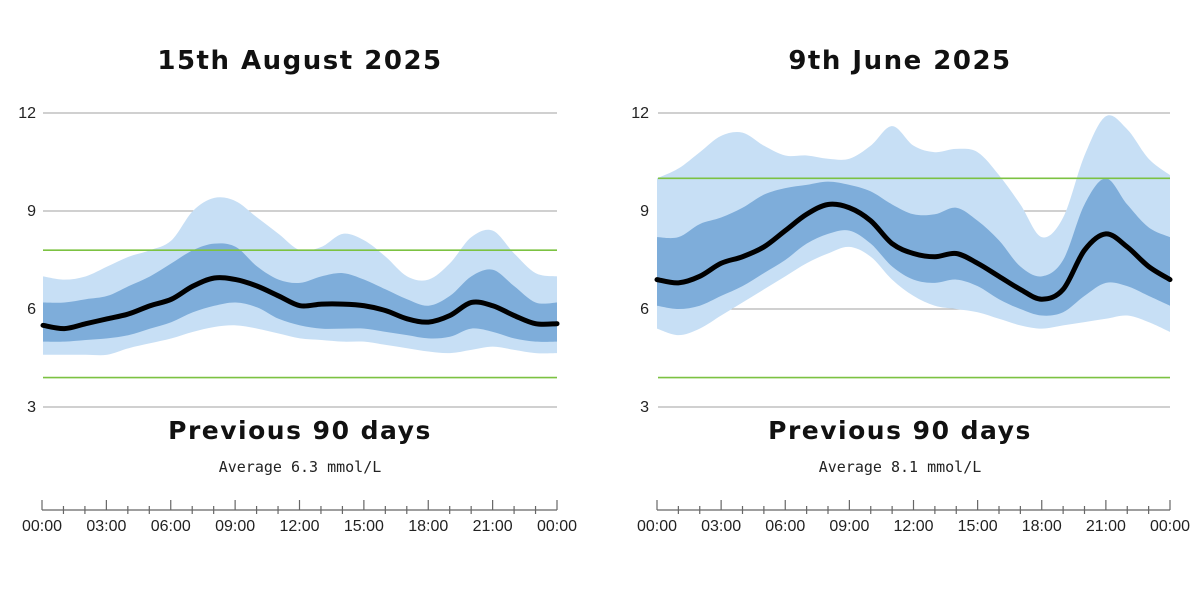 This screenshot has width=1200, height=600. I want to click on chart-title: 15th August 2025, so click(300, 61).